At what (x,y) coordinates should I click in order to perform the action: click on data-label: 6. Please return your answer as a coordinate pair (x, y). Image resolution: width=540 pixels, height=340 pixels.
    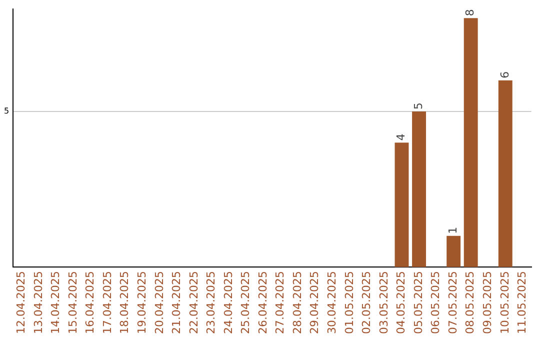
    Looking at the image, I should click on (505, 74).